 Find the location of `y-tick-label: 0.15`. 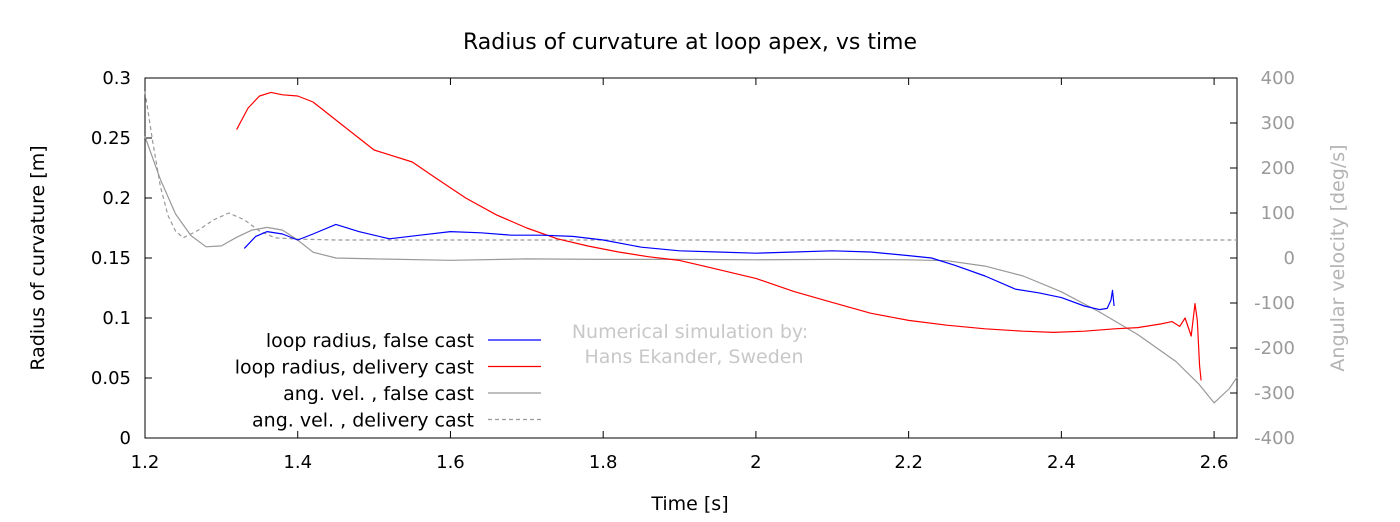

y-tick-label: 0.15 is located at coordinates (111, 258).